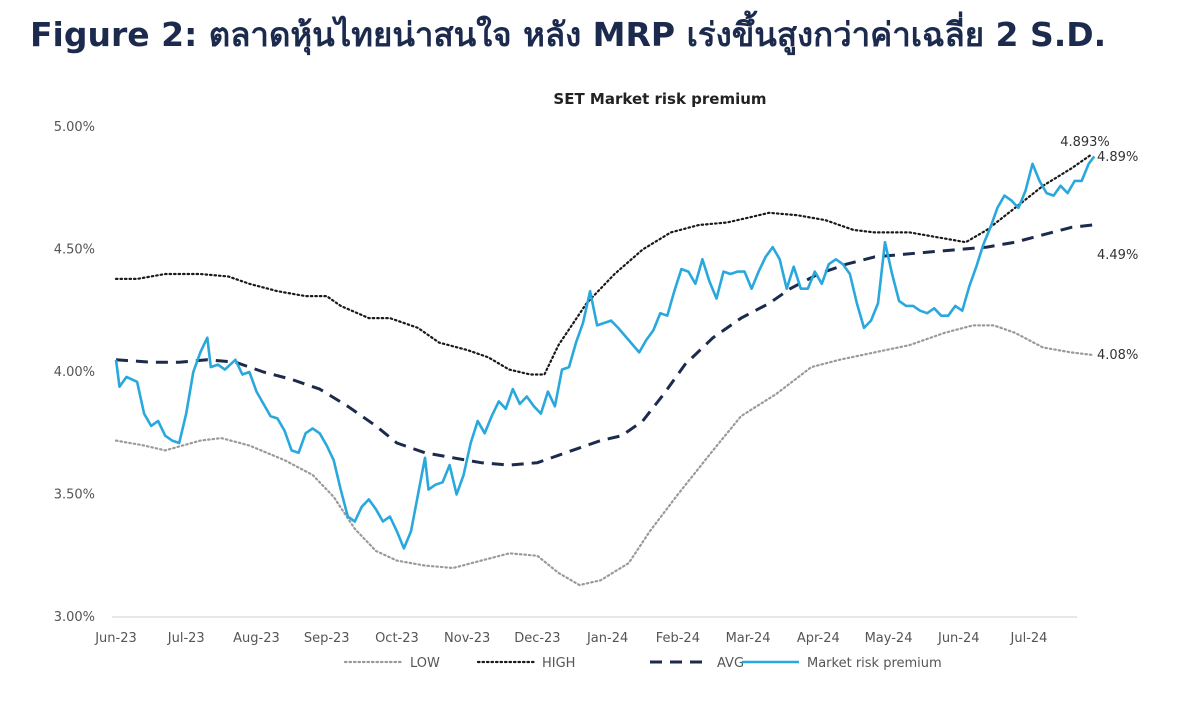  Describe the element at coordinates (327, 638) in the screenshot. I see `x-tick-label: Sep-23` at that location.